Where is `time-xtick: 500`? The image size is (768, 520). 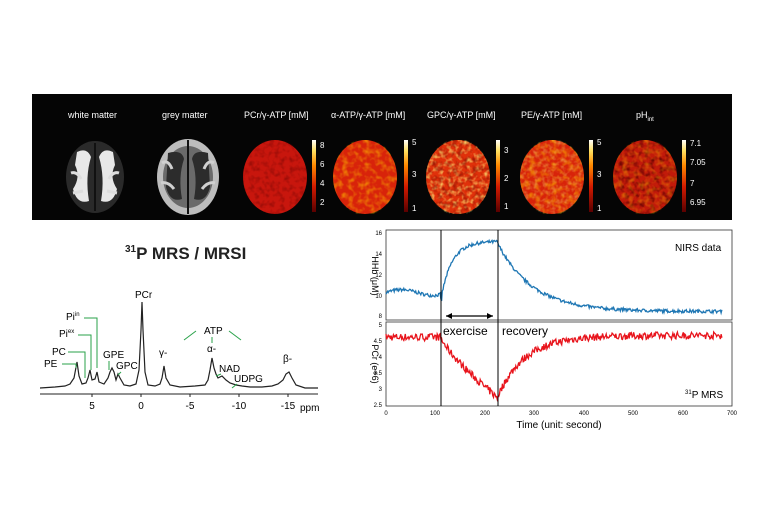 time-xtick: 500 is located at coordinates (633, 414).